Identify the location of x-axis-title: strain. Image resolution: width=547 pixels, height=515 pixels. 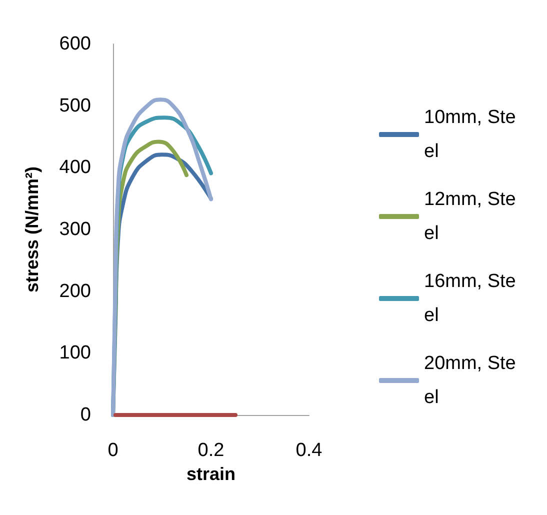
(211, 474).